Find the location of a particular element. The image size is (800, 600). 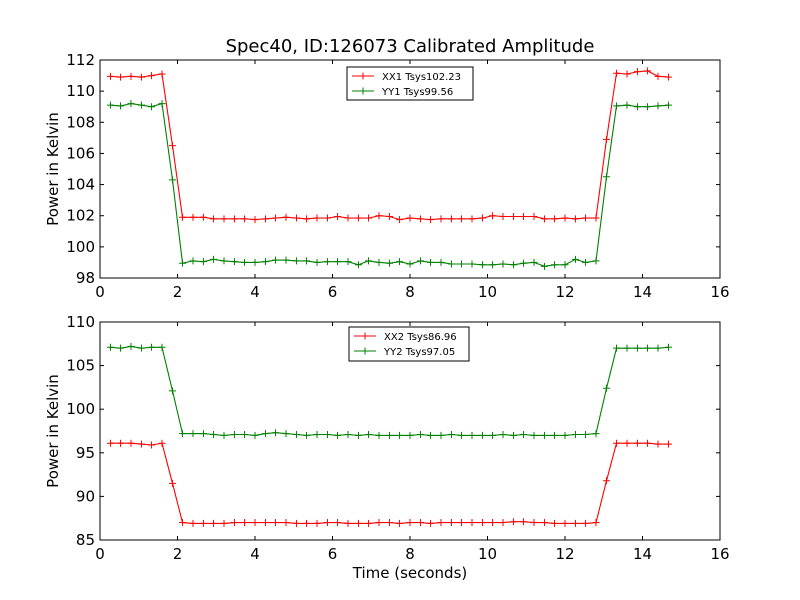

y-tick-label: 95 is located at coordinates (85, 453).